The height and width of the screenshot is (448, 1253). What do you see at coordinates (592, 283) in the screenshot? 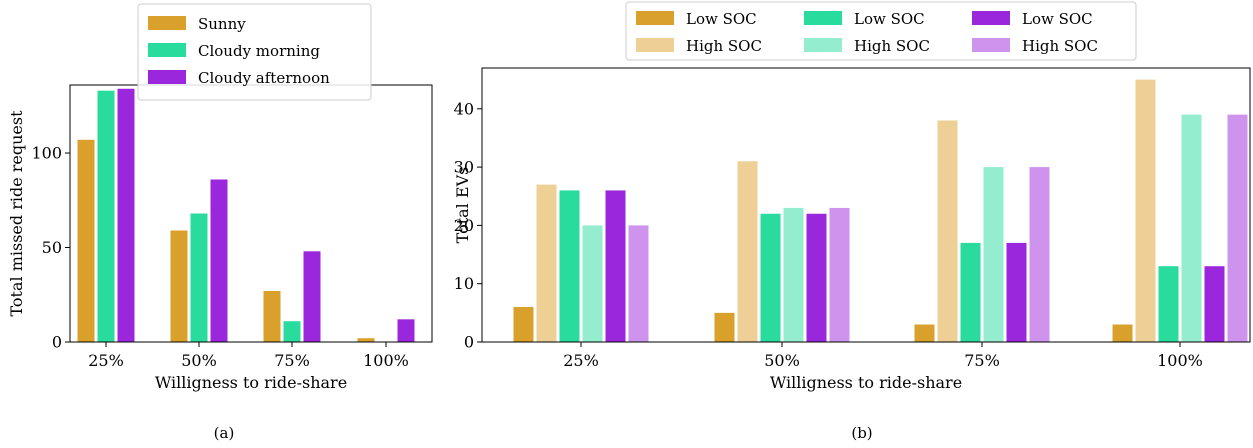
I see `bar-b-s3-25pct` at bounding box center [592, 283].